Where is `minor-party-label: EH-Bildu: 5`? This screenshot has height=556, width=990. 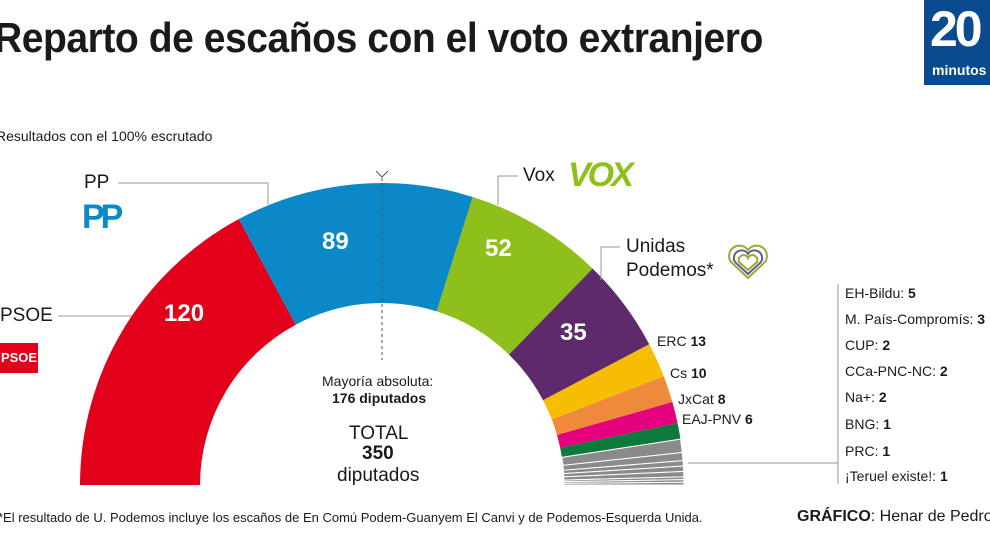 minor-party-label: EH-Bildu: 5 is located at coordinates (880, 293).